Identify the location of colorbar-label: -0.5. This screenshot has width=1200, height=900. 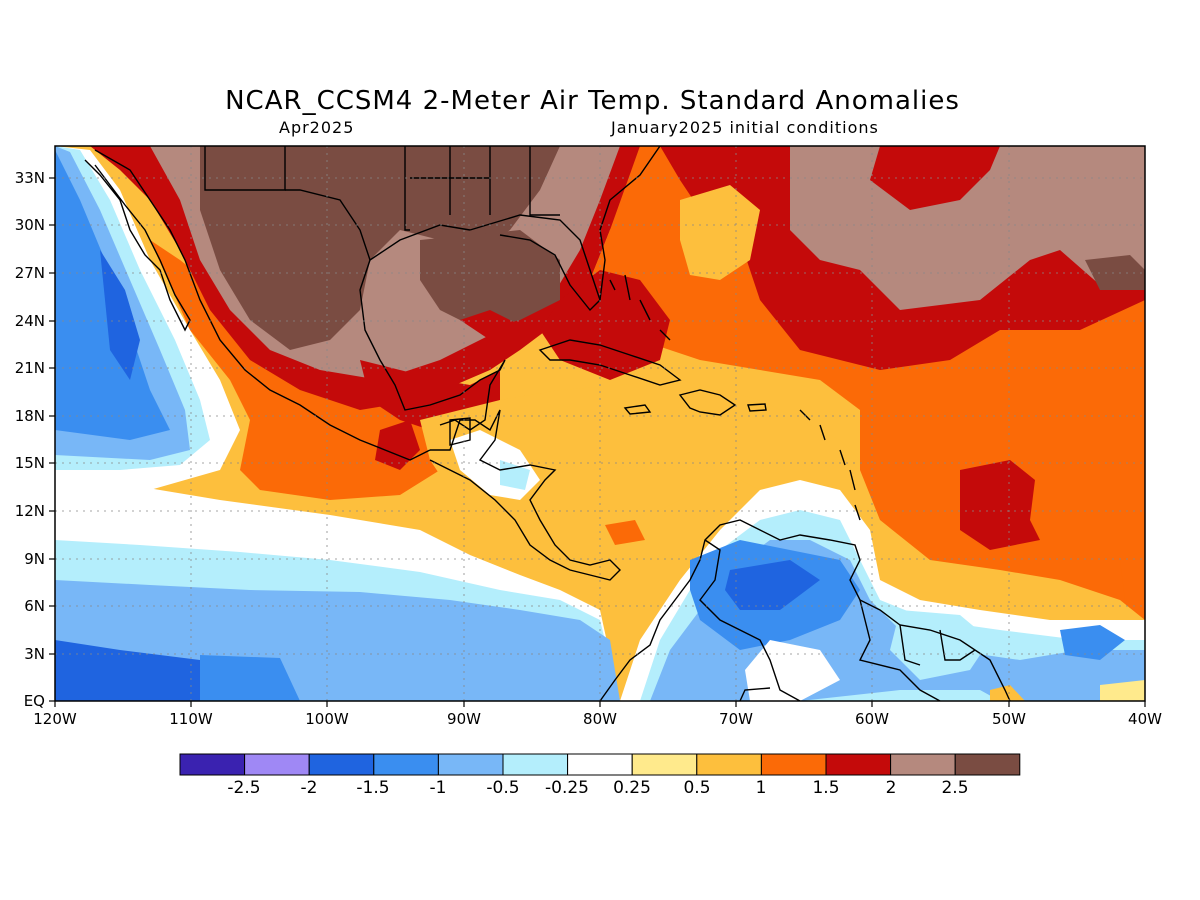
(502, 788).